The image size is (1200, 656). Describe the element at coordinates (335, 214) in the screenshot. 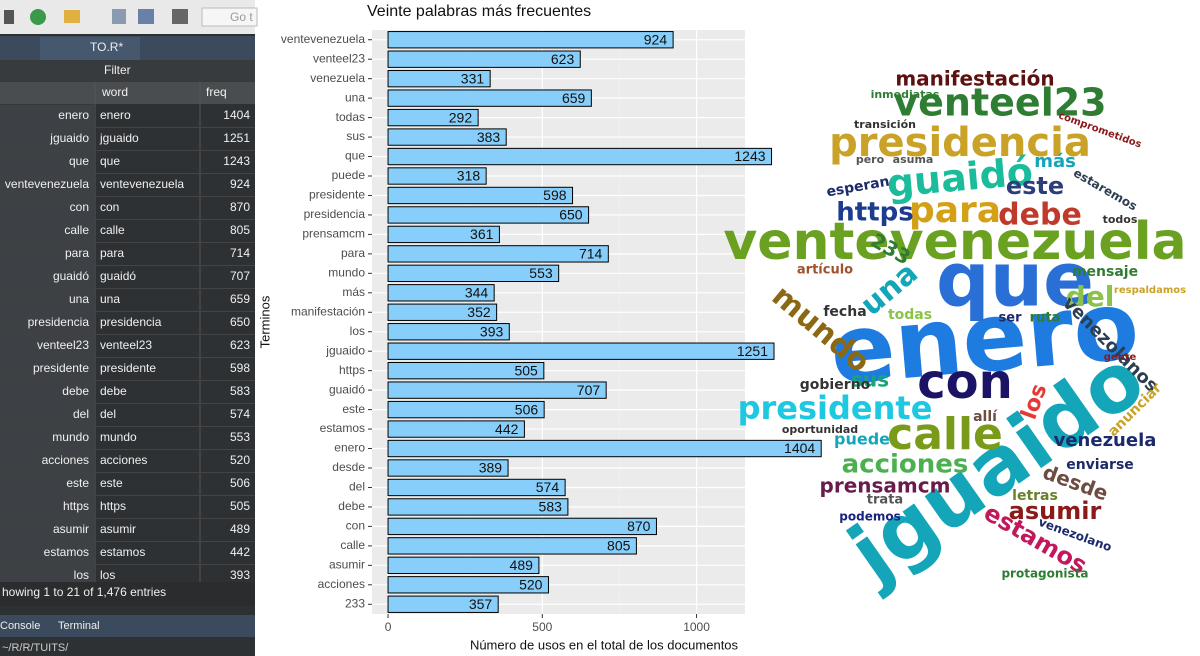

I see `y-tick-label: presidencia` at that location.